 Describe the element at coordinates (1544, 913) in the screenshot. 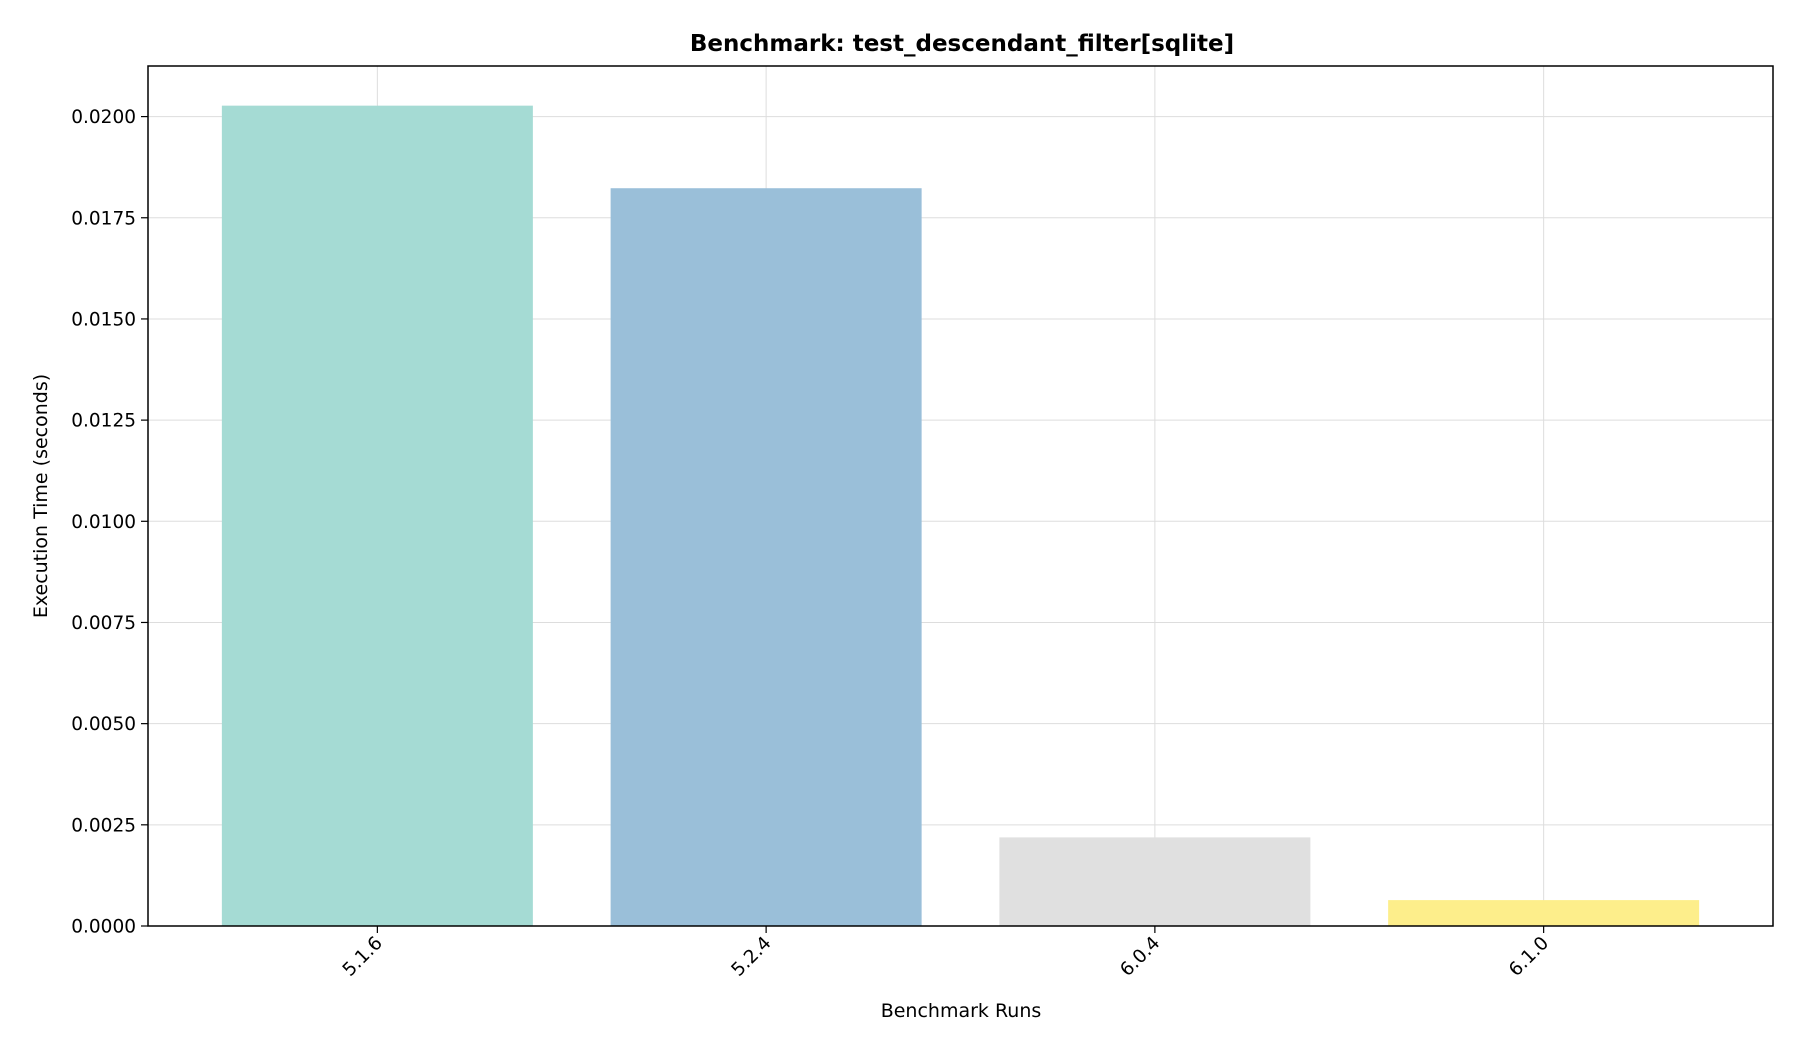

I see `bar-6.1.0` at that location.